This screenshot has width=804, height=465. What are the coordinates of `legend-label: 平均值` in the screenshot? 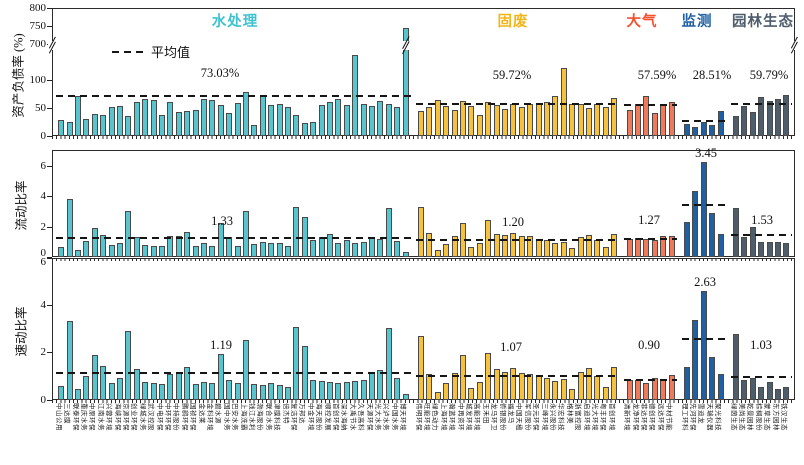 It's located at (171, 52).